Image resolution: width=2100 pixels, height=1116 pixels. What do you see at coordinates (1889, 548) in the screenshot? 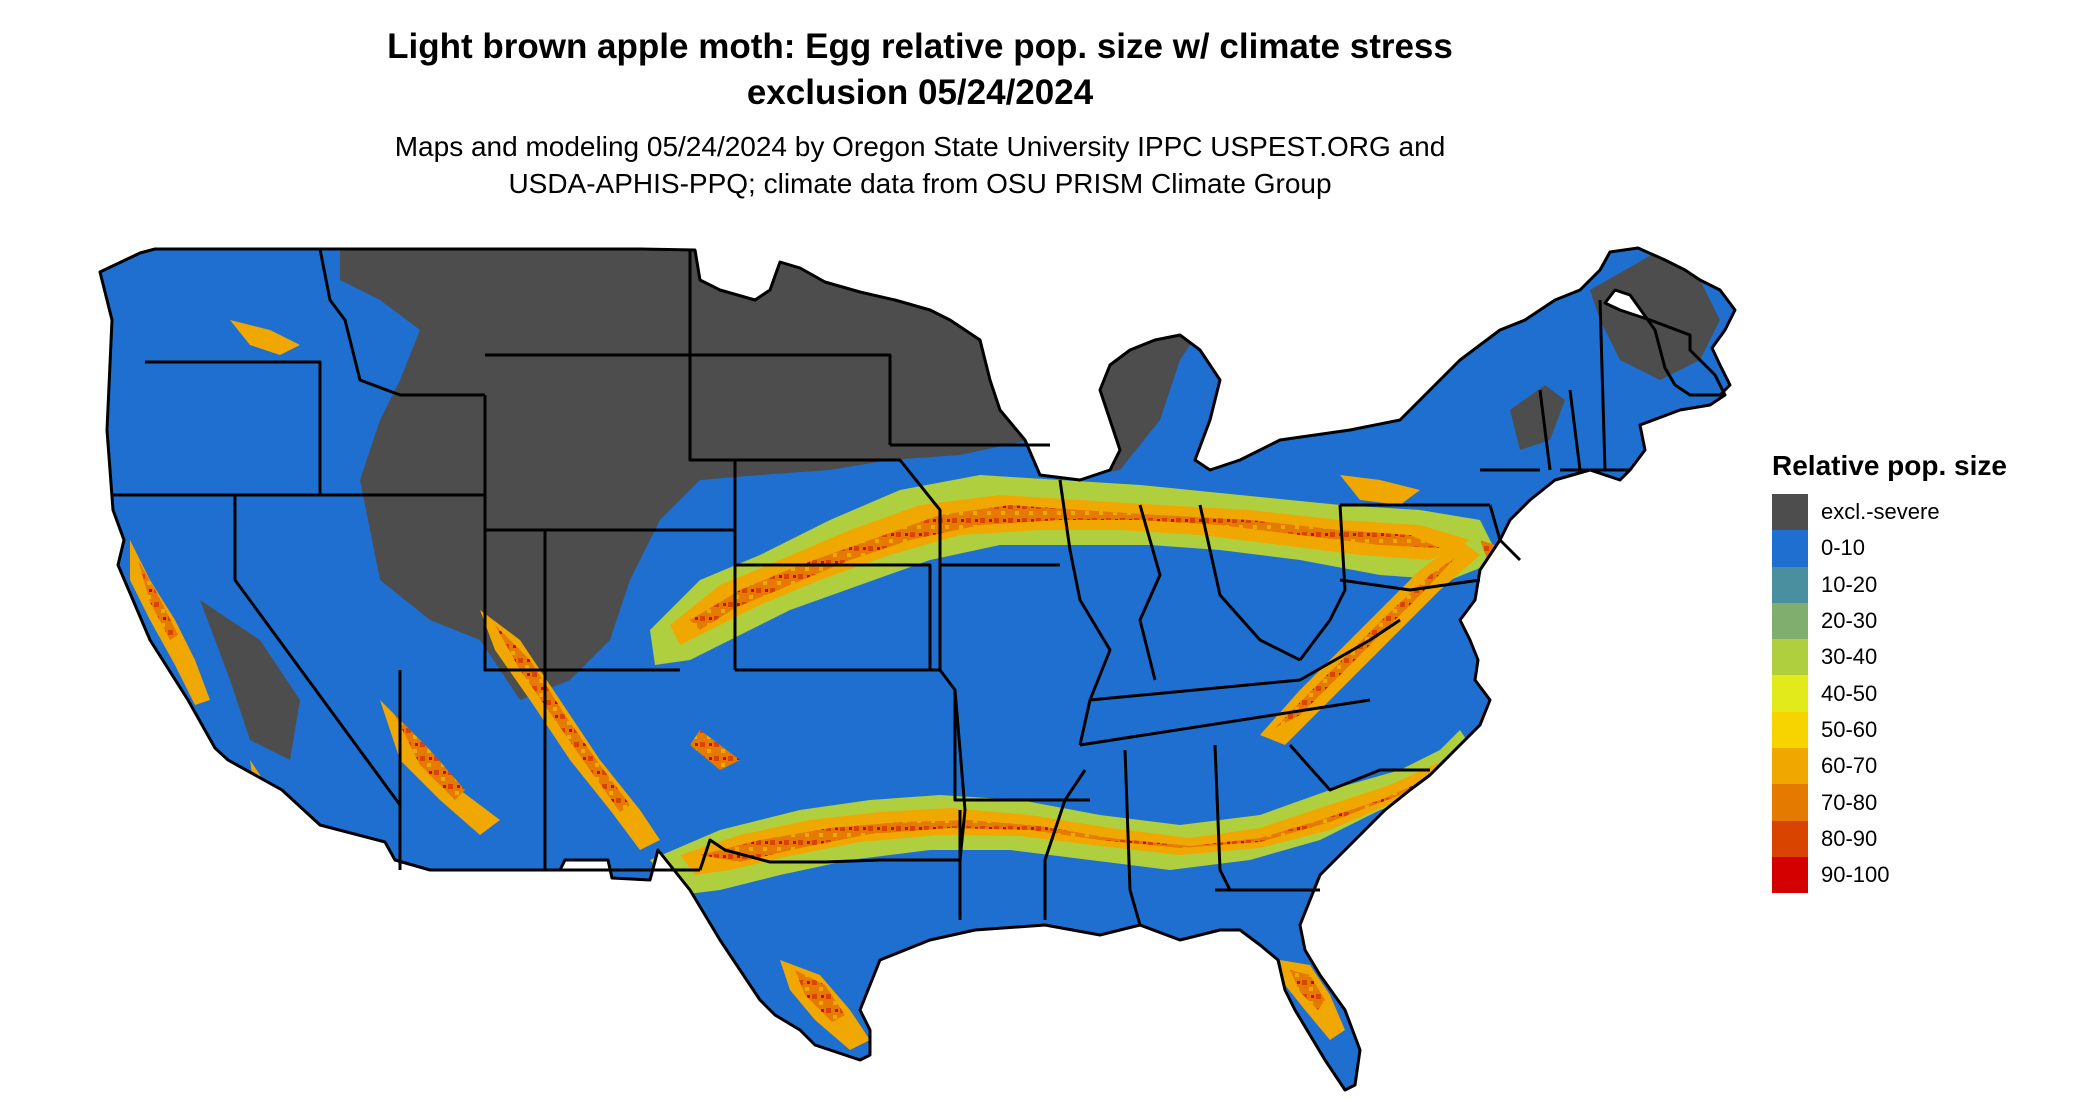
I see `legend-item: 0-10` at bounding box center [1889, 548].